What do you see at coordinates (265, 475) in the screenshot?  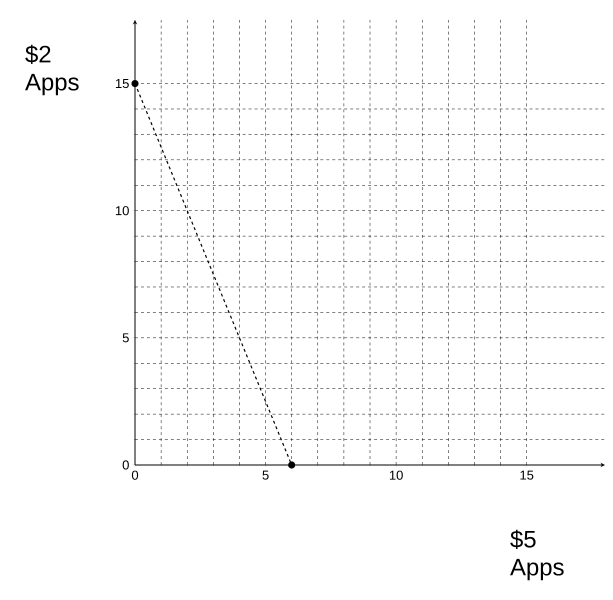 I see `x-tick-label: 5` at bounding box center [265, 475].